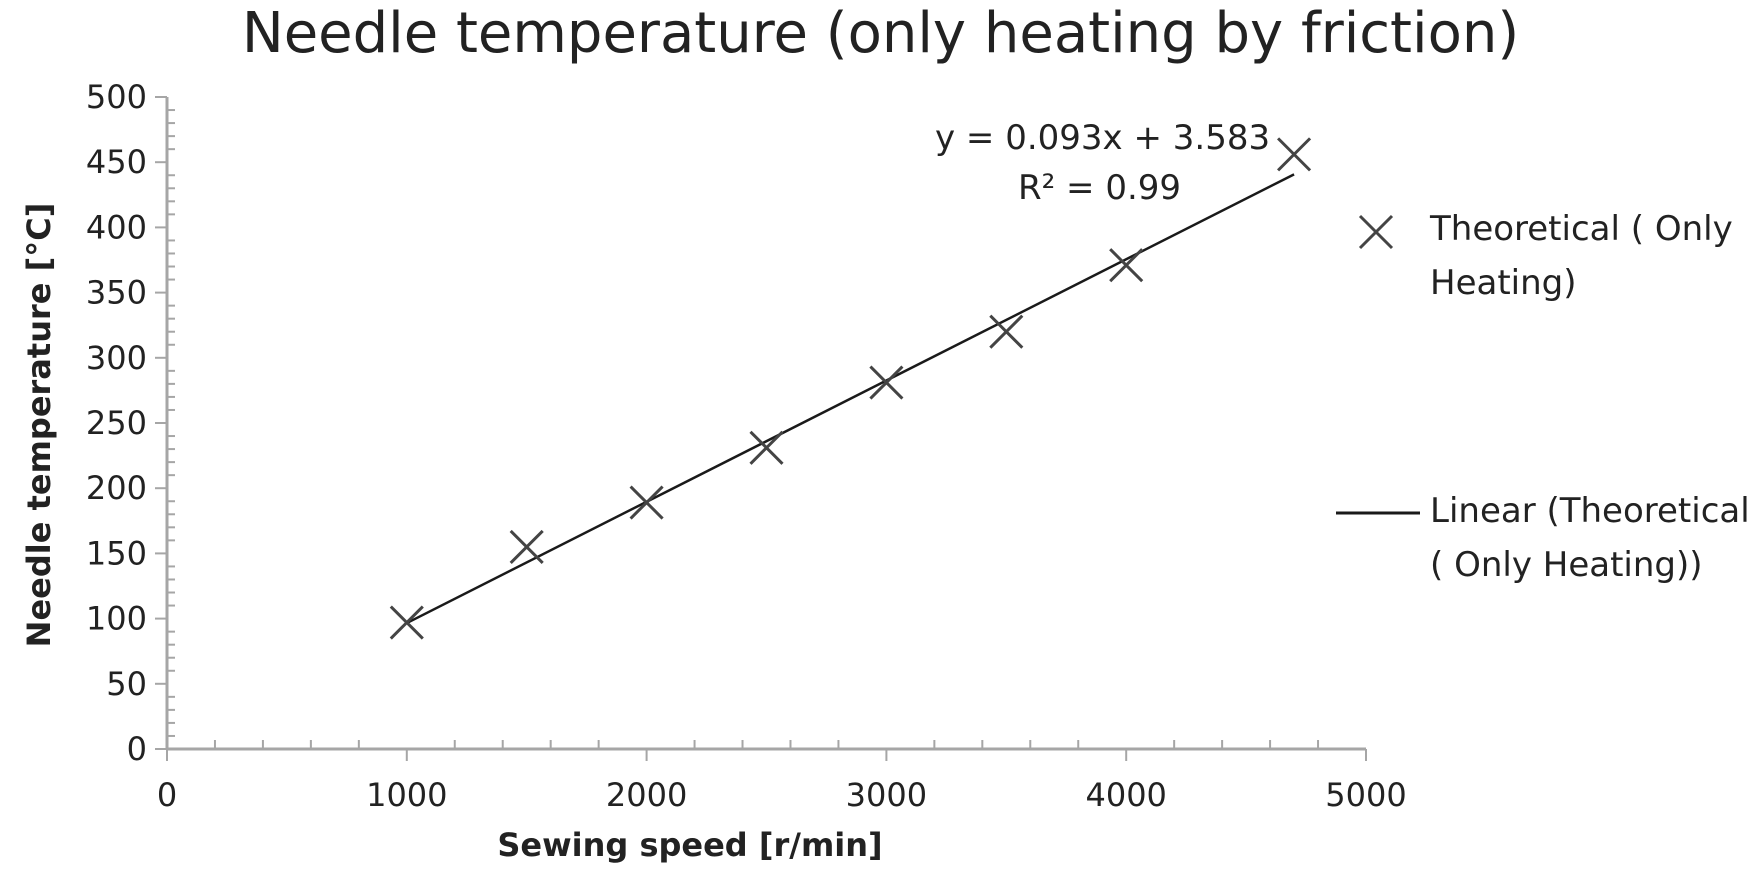  I want to click on legend-entry-theoretical: Theoretical ( Only Heating), so click(1581, 256).